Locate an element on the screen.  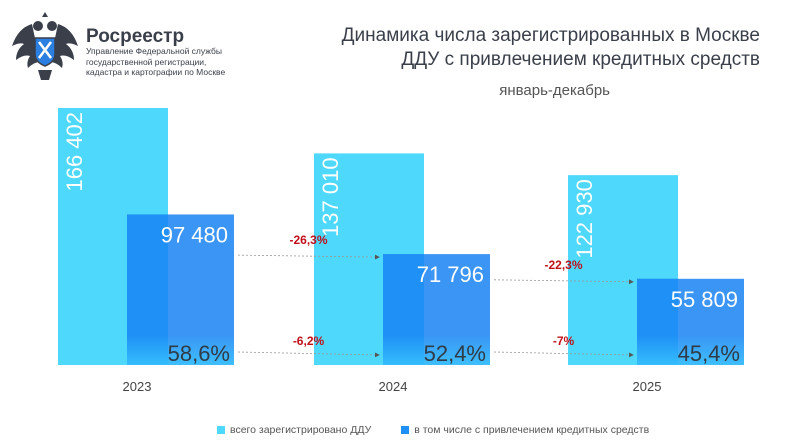
x-tick-label: 2023 is located at coordinates (137, 386).